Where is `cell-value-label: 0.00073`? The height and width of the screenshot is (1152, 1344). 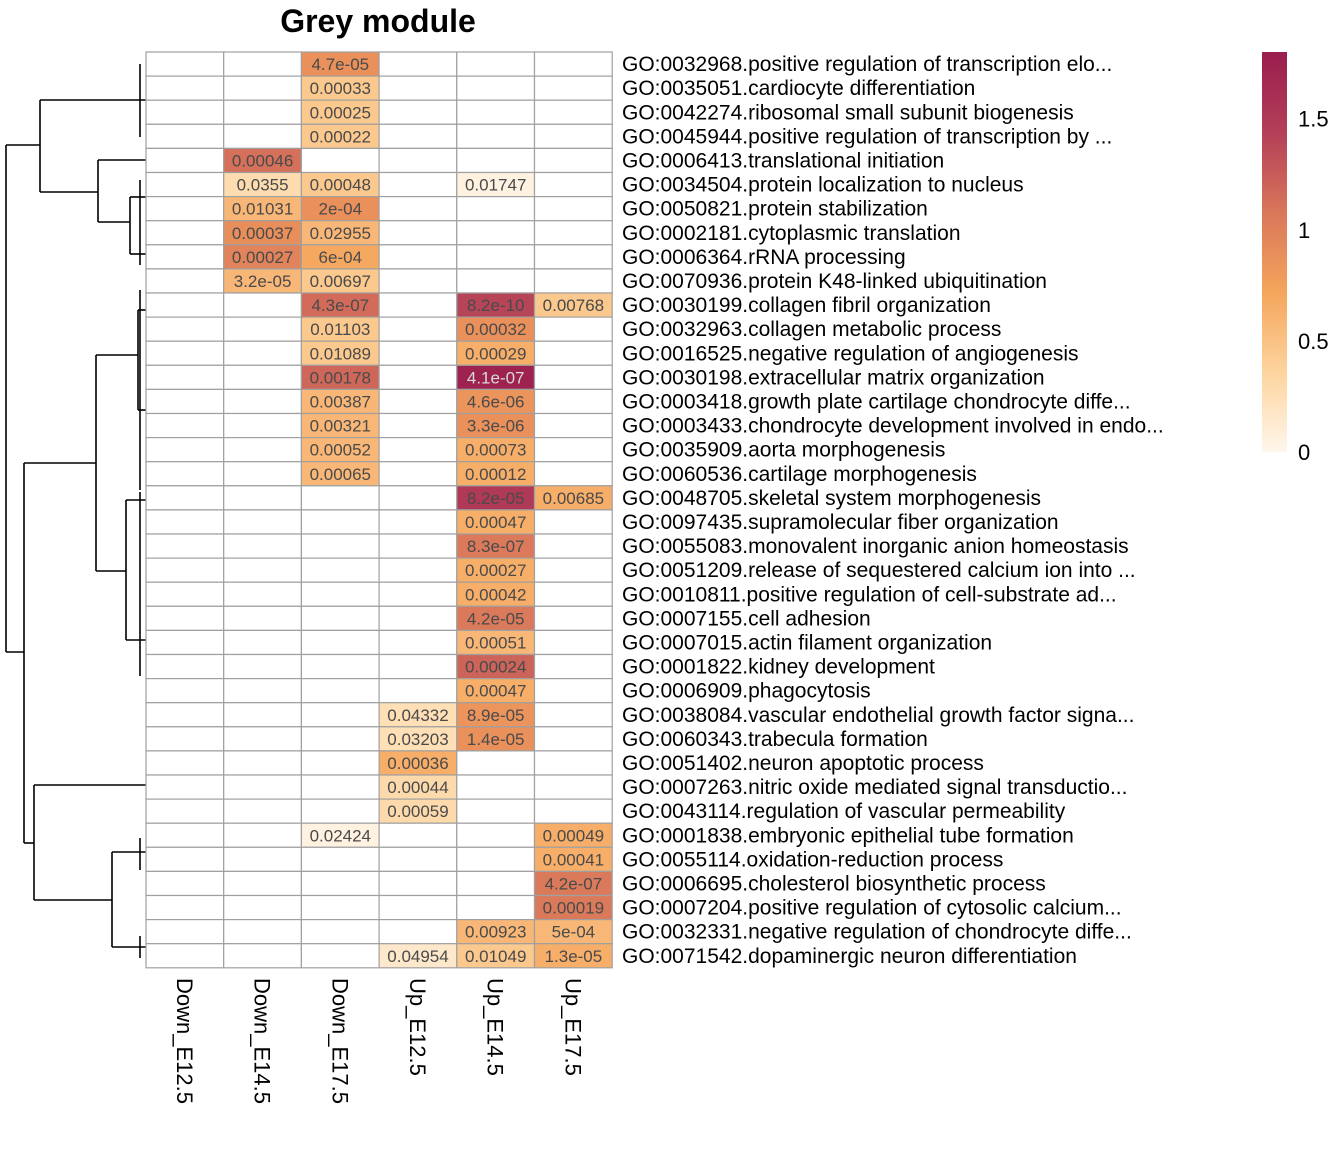 cell-value-label: 0.00073 is located at coordinates (495, 450).